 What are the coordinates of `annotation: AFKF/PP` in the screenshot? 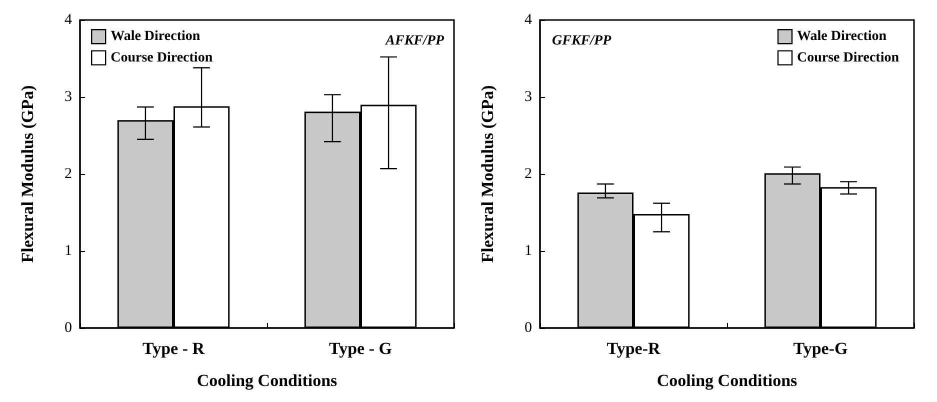 It's located at (414, 41).